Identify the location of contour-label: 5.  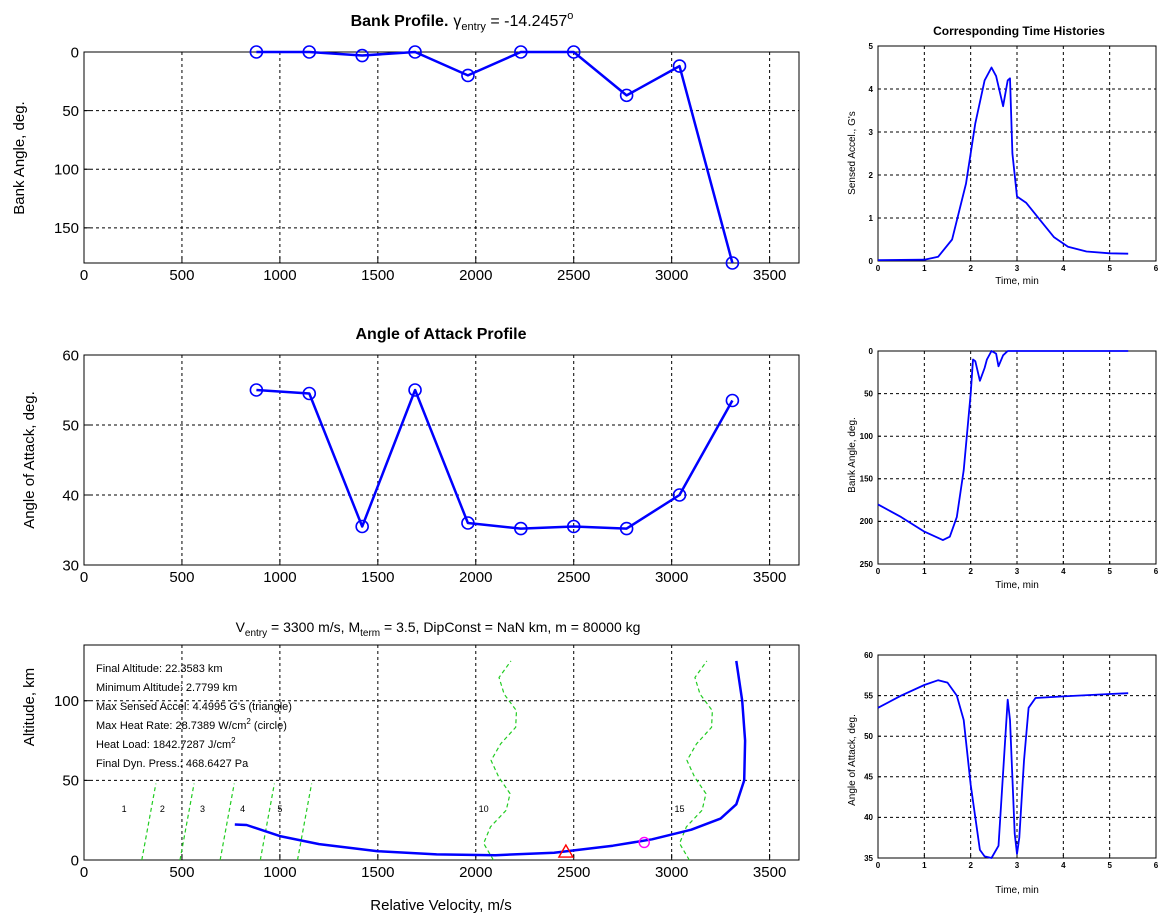
(279, 809).